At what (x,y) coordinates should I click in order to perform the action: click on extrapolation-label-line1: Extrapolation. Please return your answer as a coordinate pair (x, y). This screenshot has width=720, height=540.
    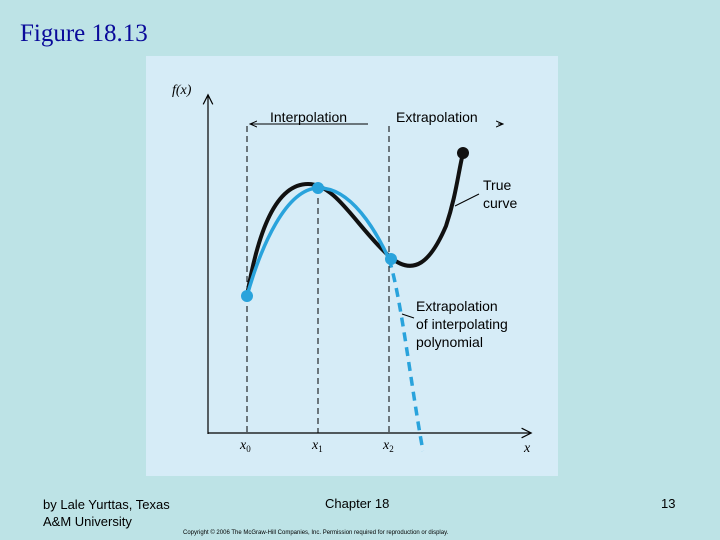
    Looking at the image, I should click on (457, 306).